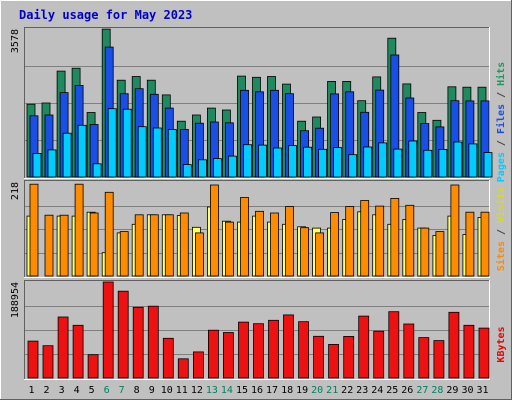 The height and width of the screenshot is (400, 512). Describe the element at coordinates (182, 390) in the screenshot. I see `day-label: 11` at that location.